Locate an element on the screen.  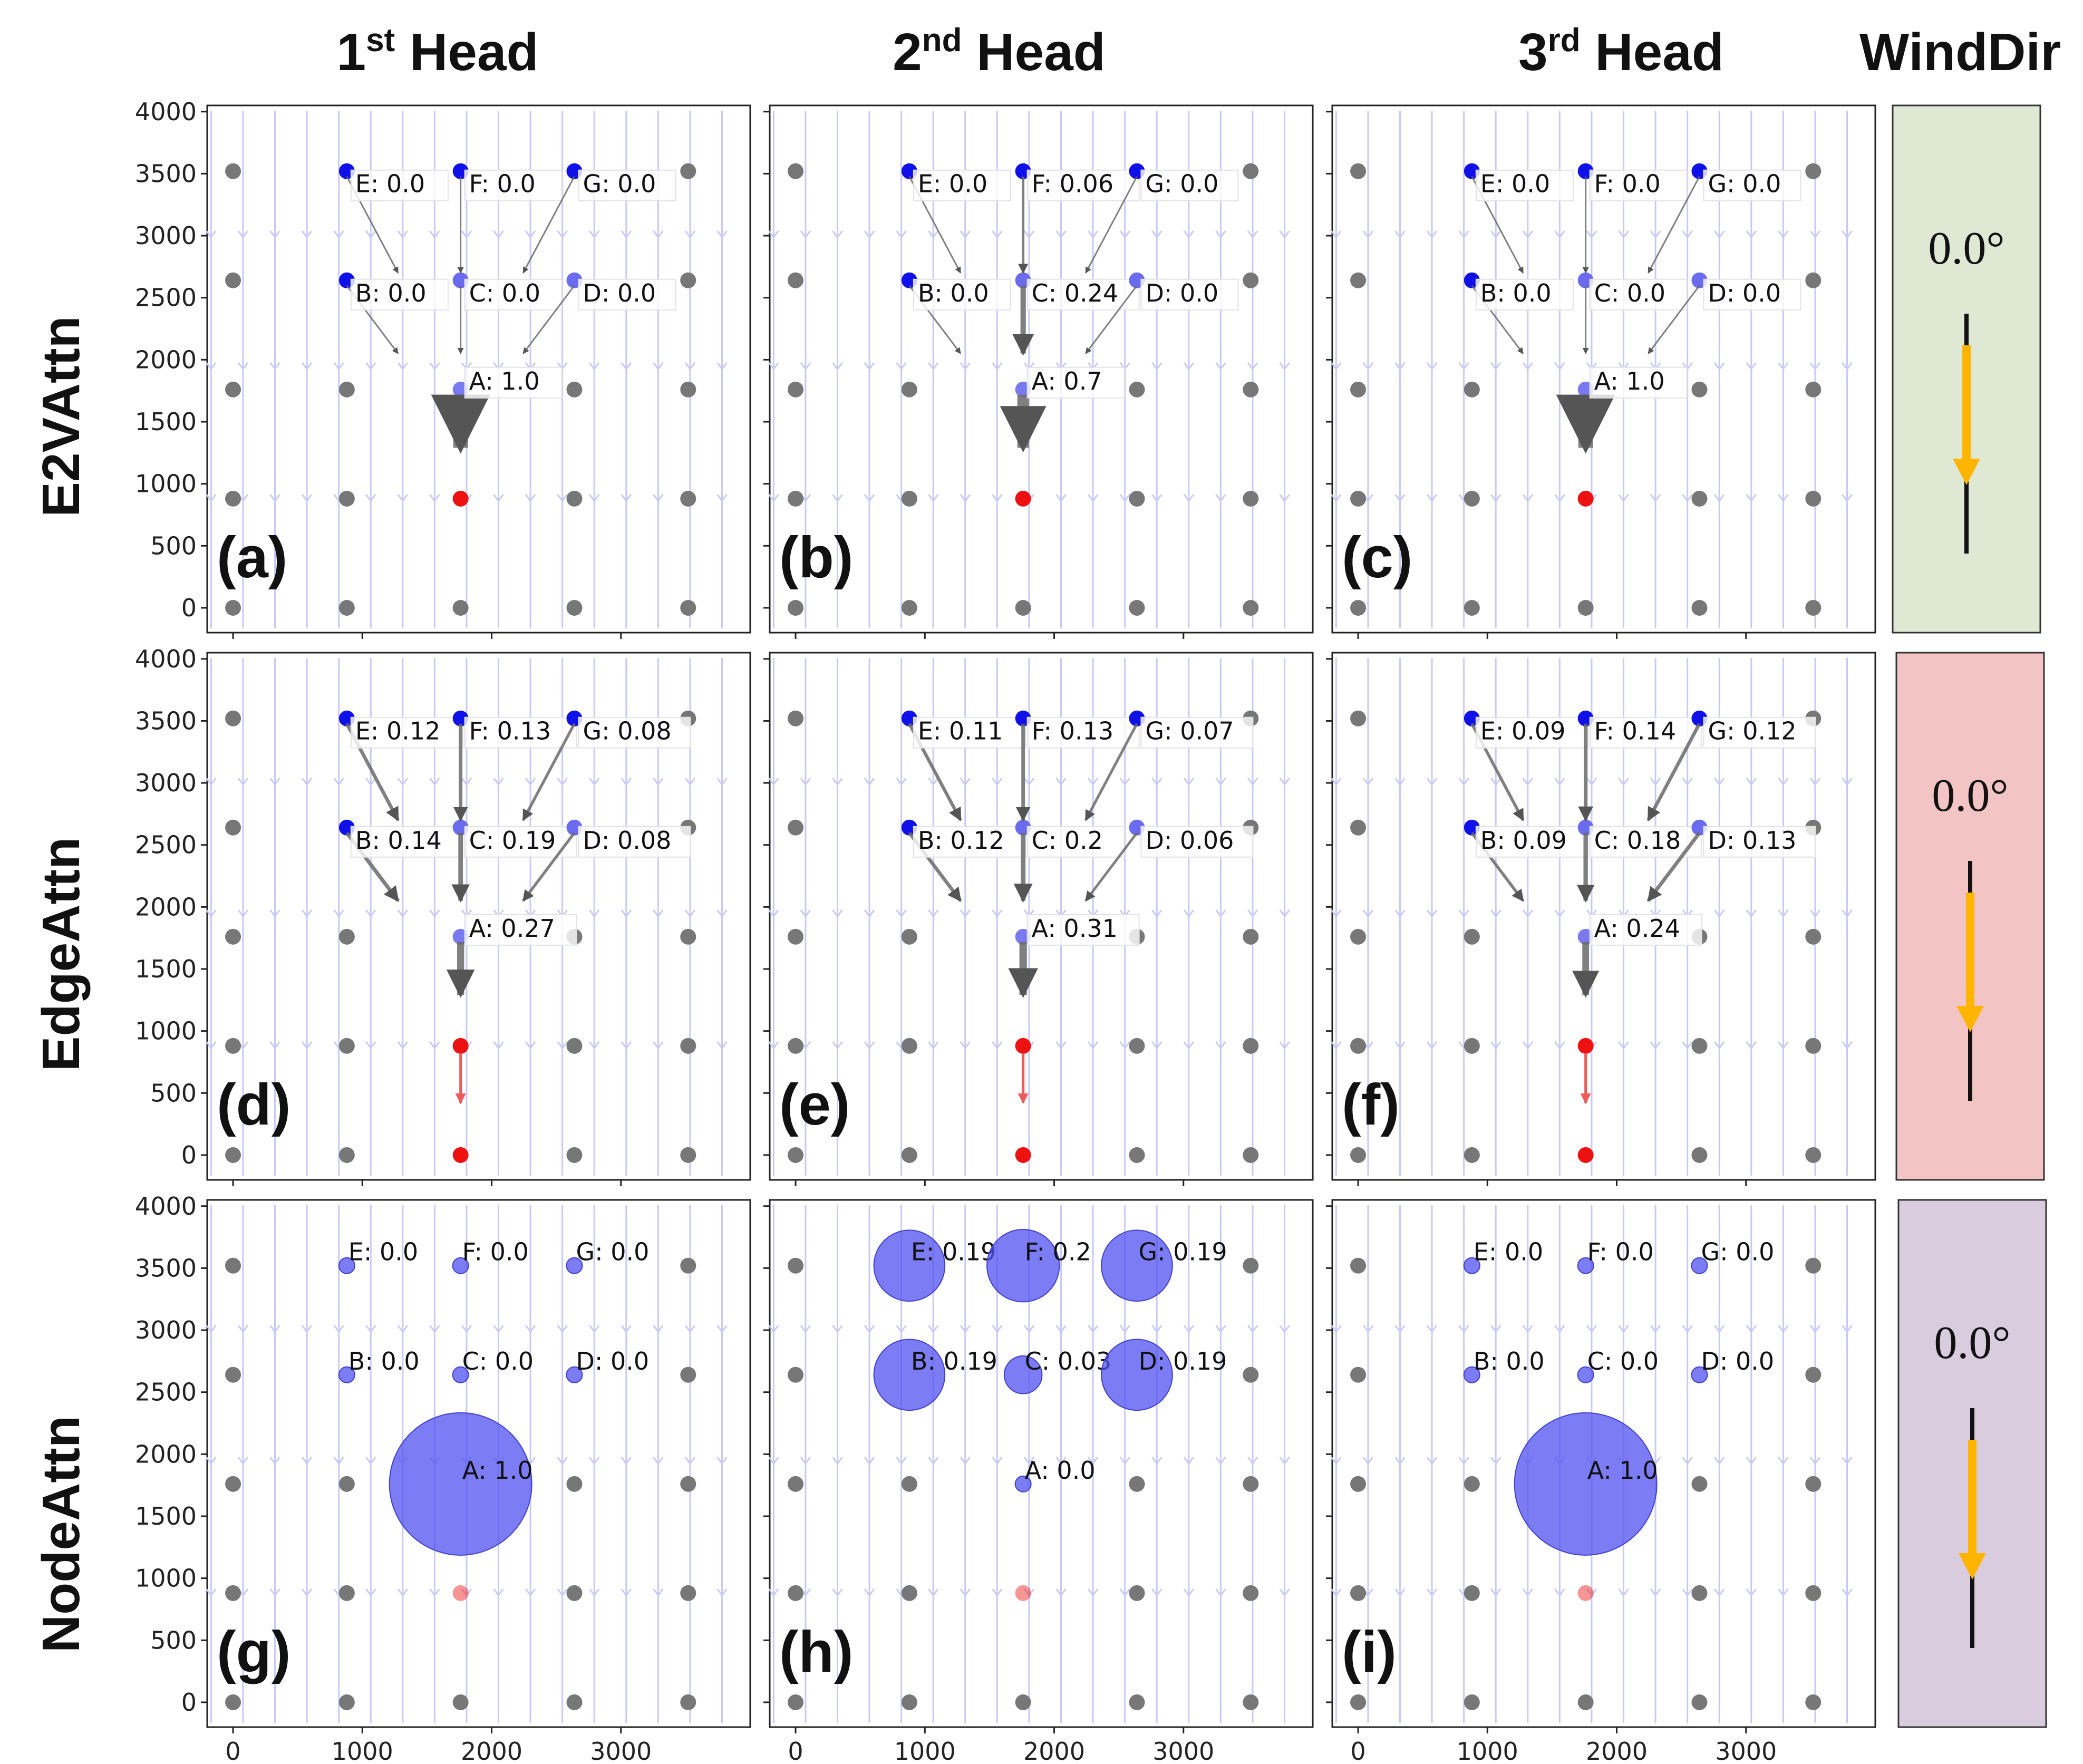
node-label-D: D: 0.0 is located at coordinates (612, 1361).